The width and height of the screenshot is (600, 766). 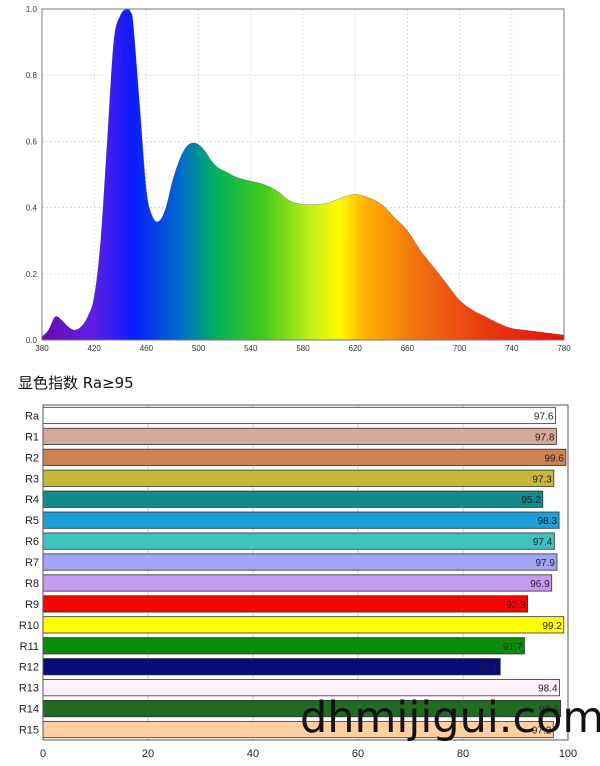 What do you see at coordinates (32, 75) in the screenshot?
I see `spectrum-y-tick-label: 0.8` at bounding box center [32, 75].